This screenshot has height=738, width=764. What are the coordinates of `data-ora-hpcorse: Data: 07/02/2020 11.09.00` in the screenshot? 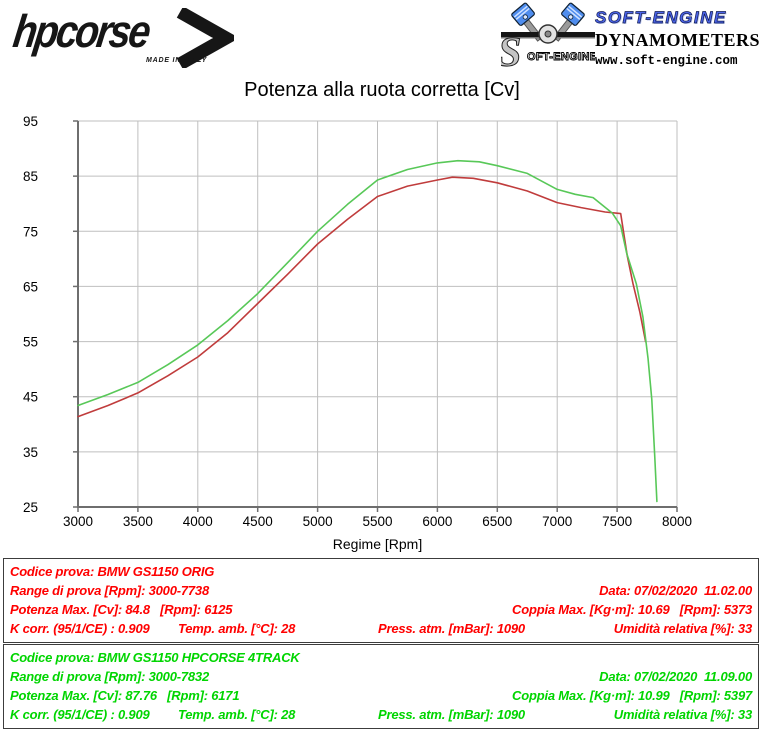 It's located at (675, 676).